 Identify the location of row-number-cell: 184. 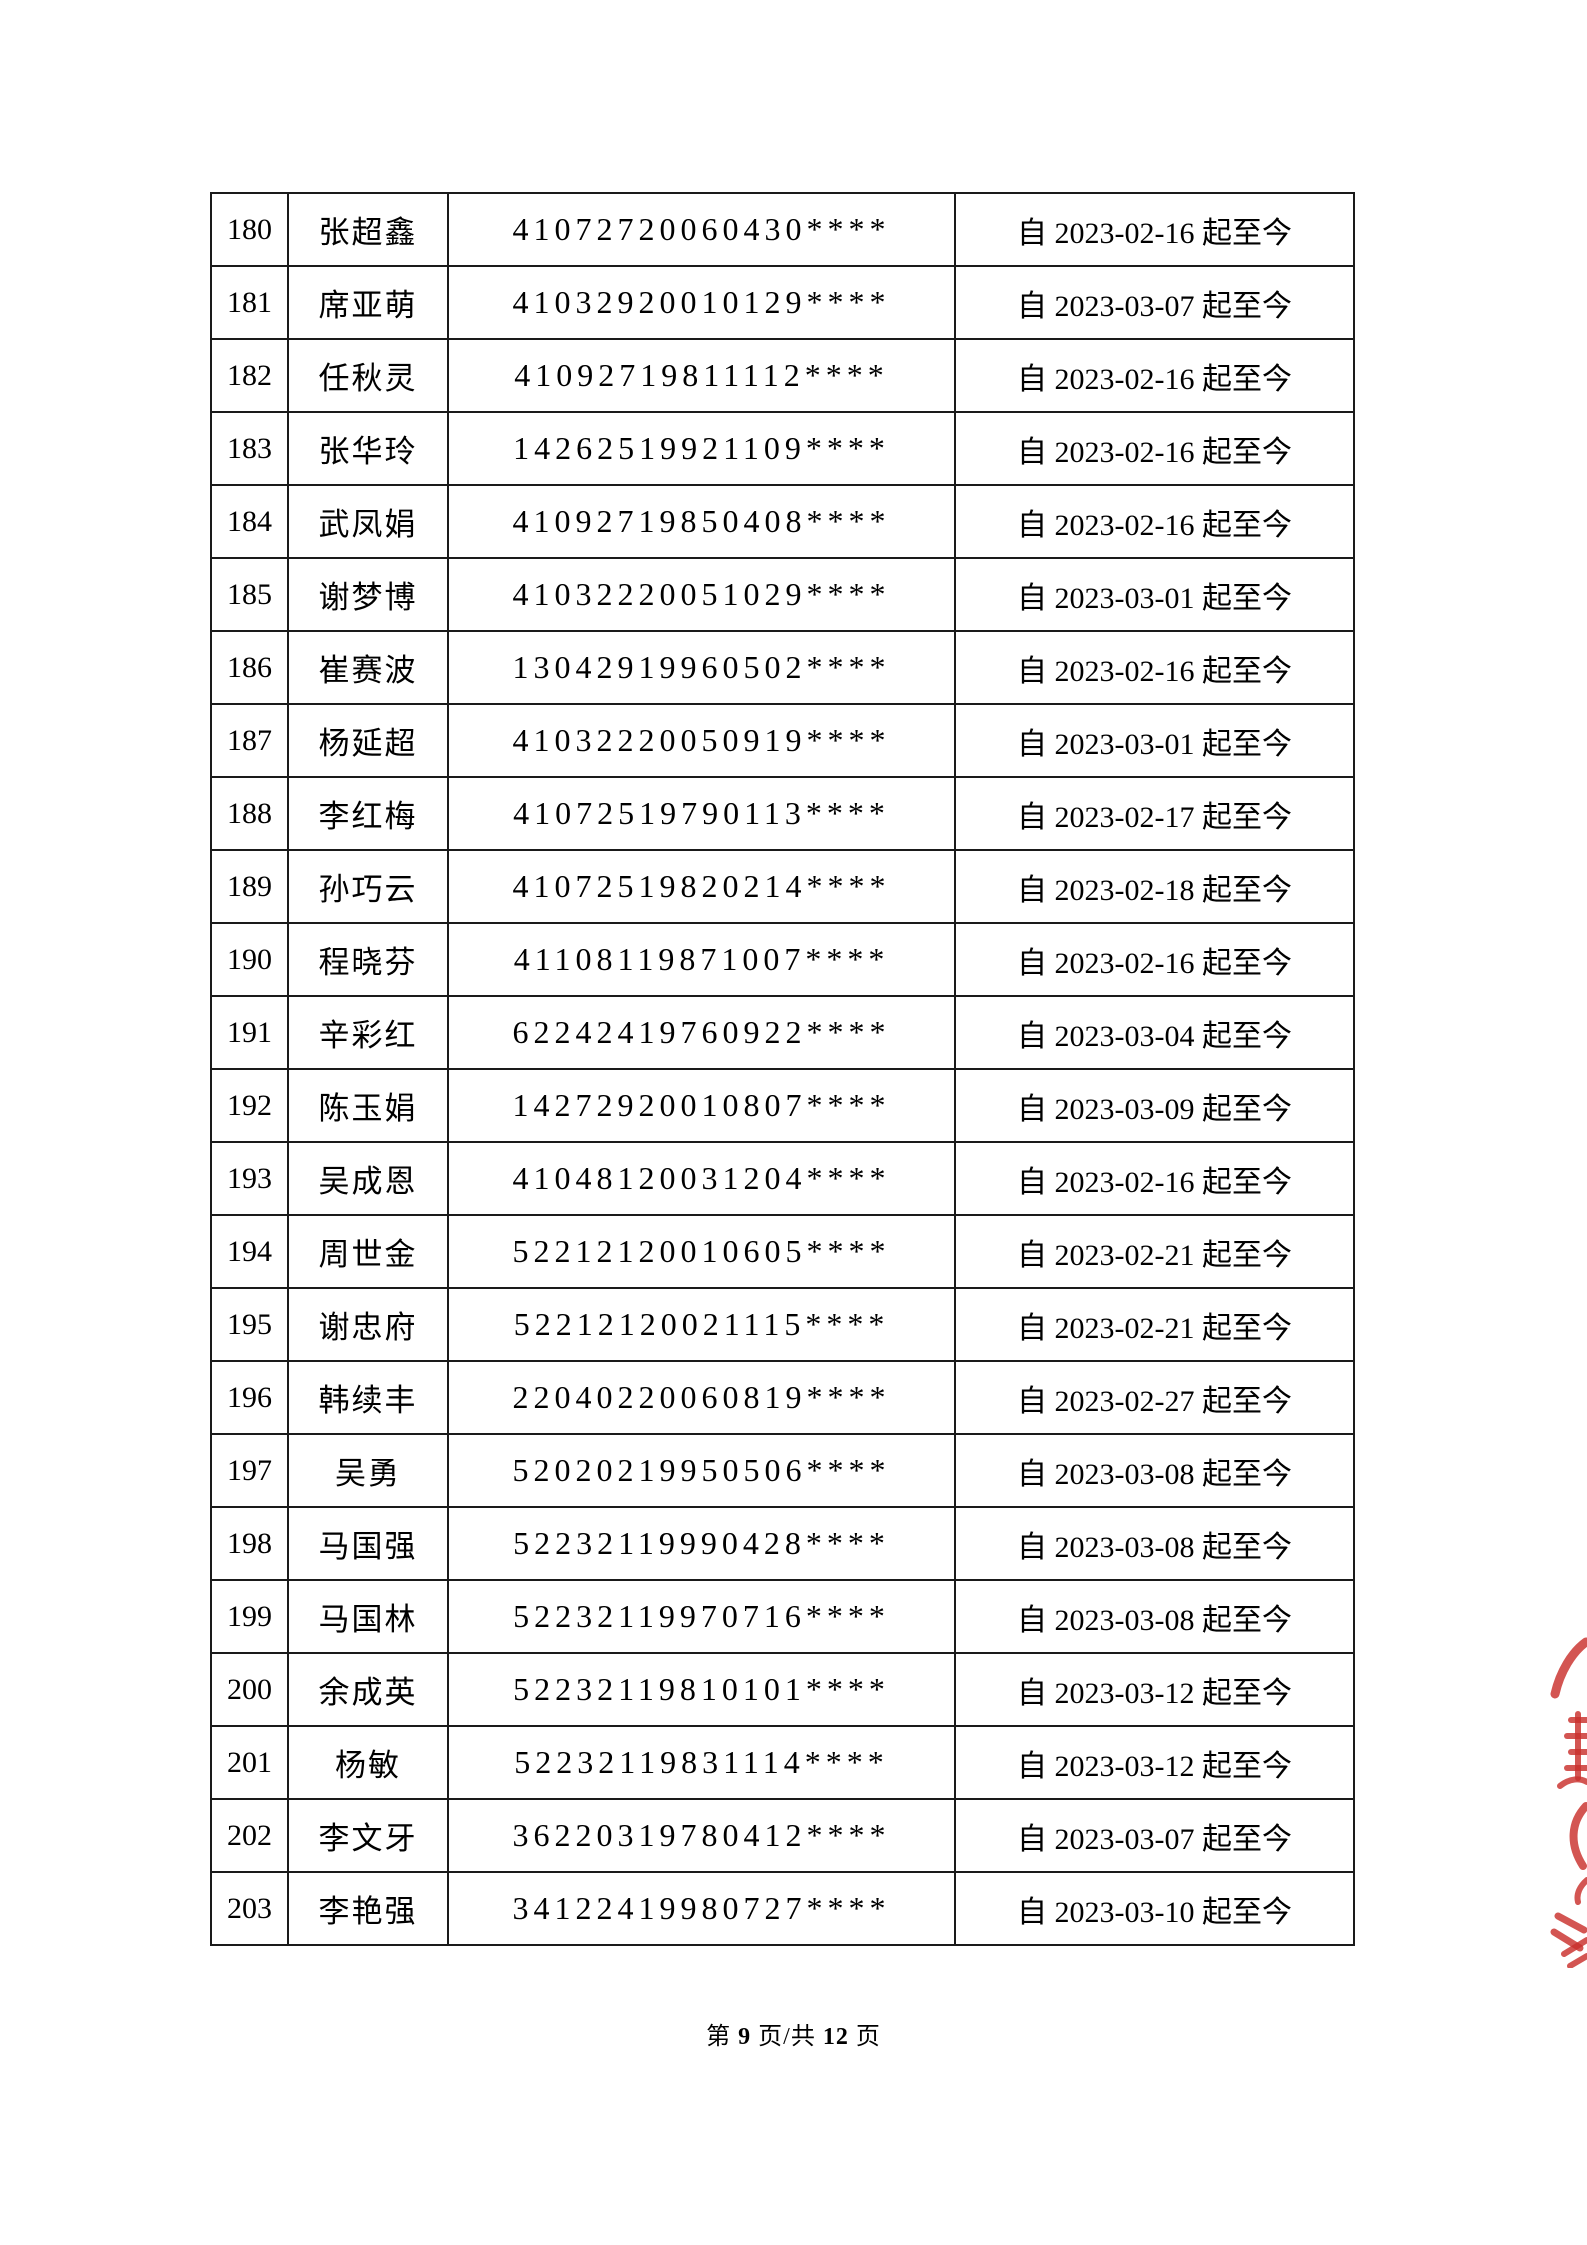
(249, 521).